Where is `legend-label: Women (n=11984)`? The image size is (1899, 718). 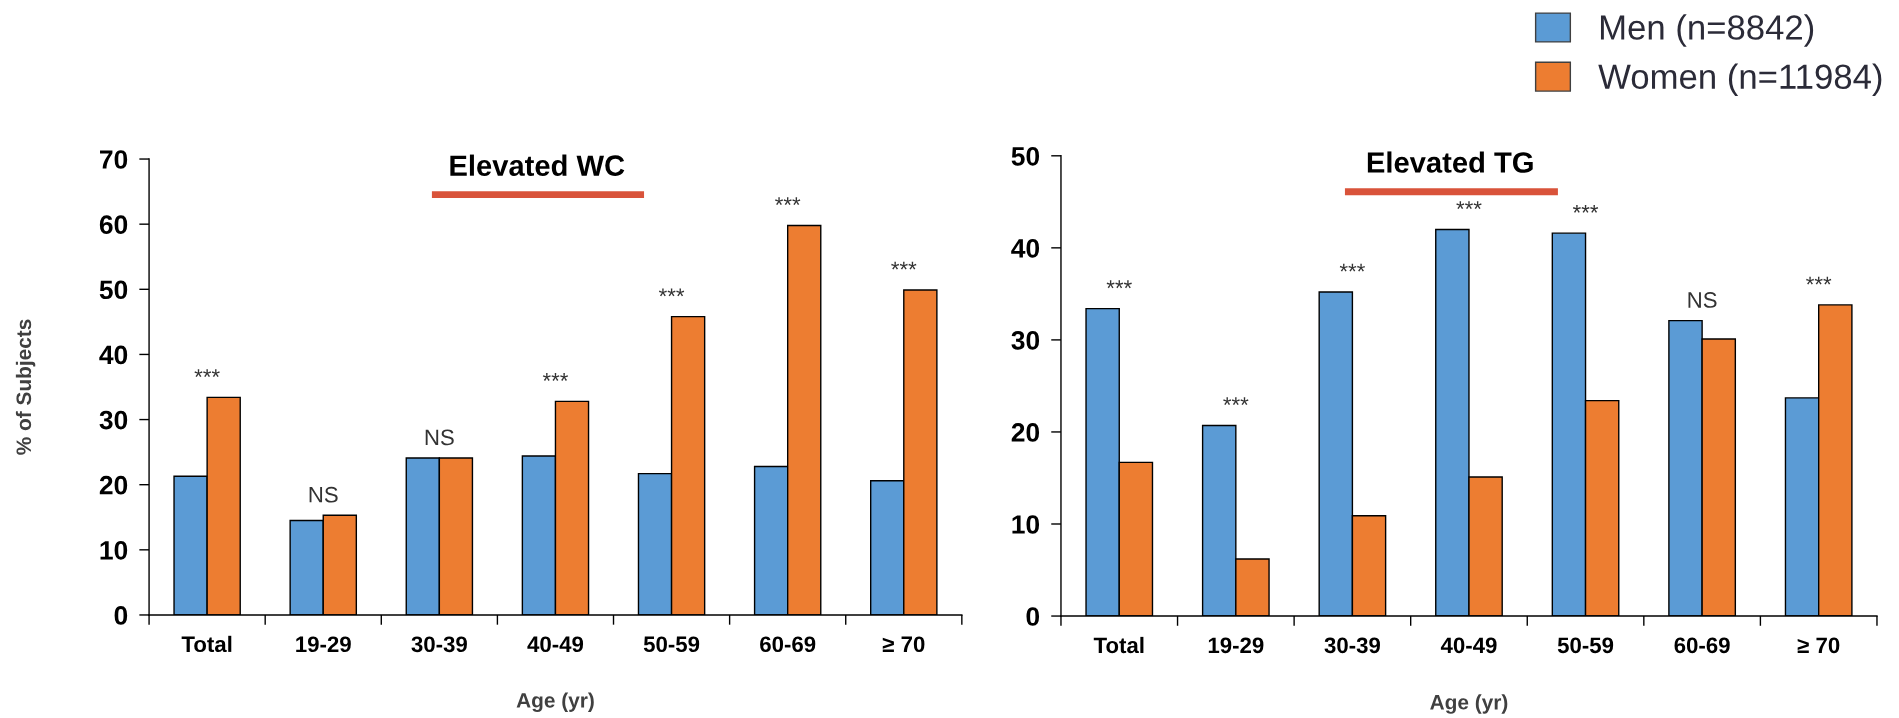
legend-label: Women (n=11984) is located at coordinates (1740, 79).